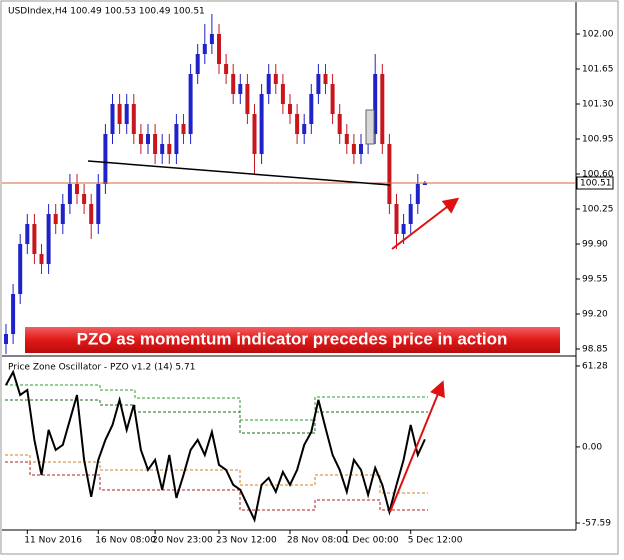 This screenshot has height=560, width=624. What do you see at coordinates (435, 541) in the screenshot?
I see `x-tick-label: 5 Dec 12:00` at bounding box center [435, 541].